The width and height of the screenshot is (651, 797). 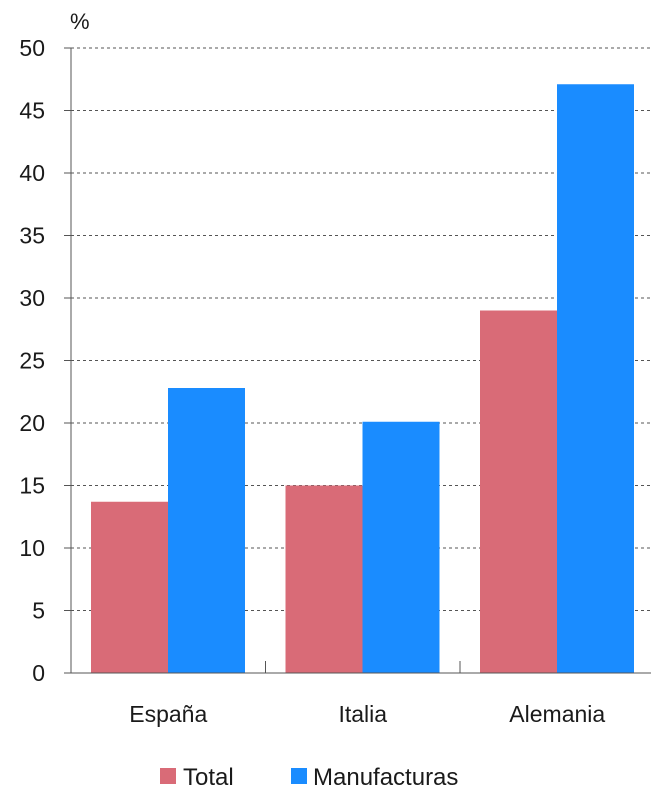 I want to click on legend-swatch-total, so click(x=168, y=776).